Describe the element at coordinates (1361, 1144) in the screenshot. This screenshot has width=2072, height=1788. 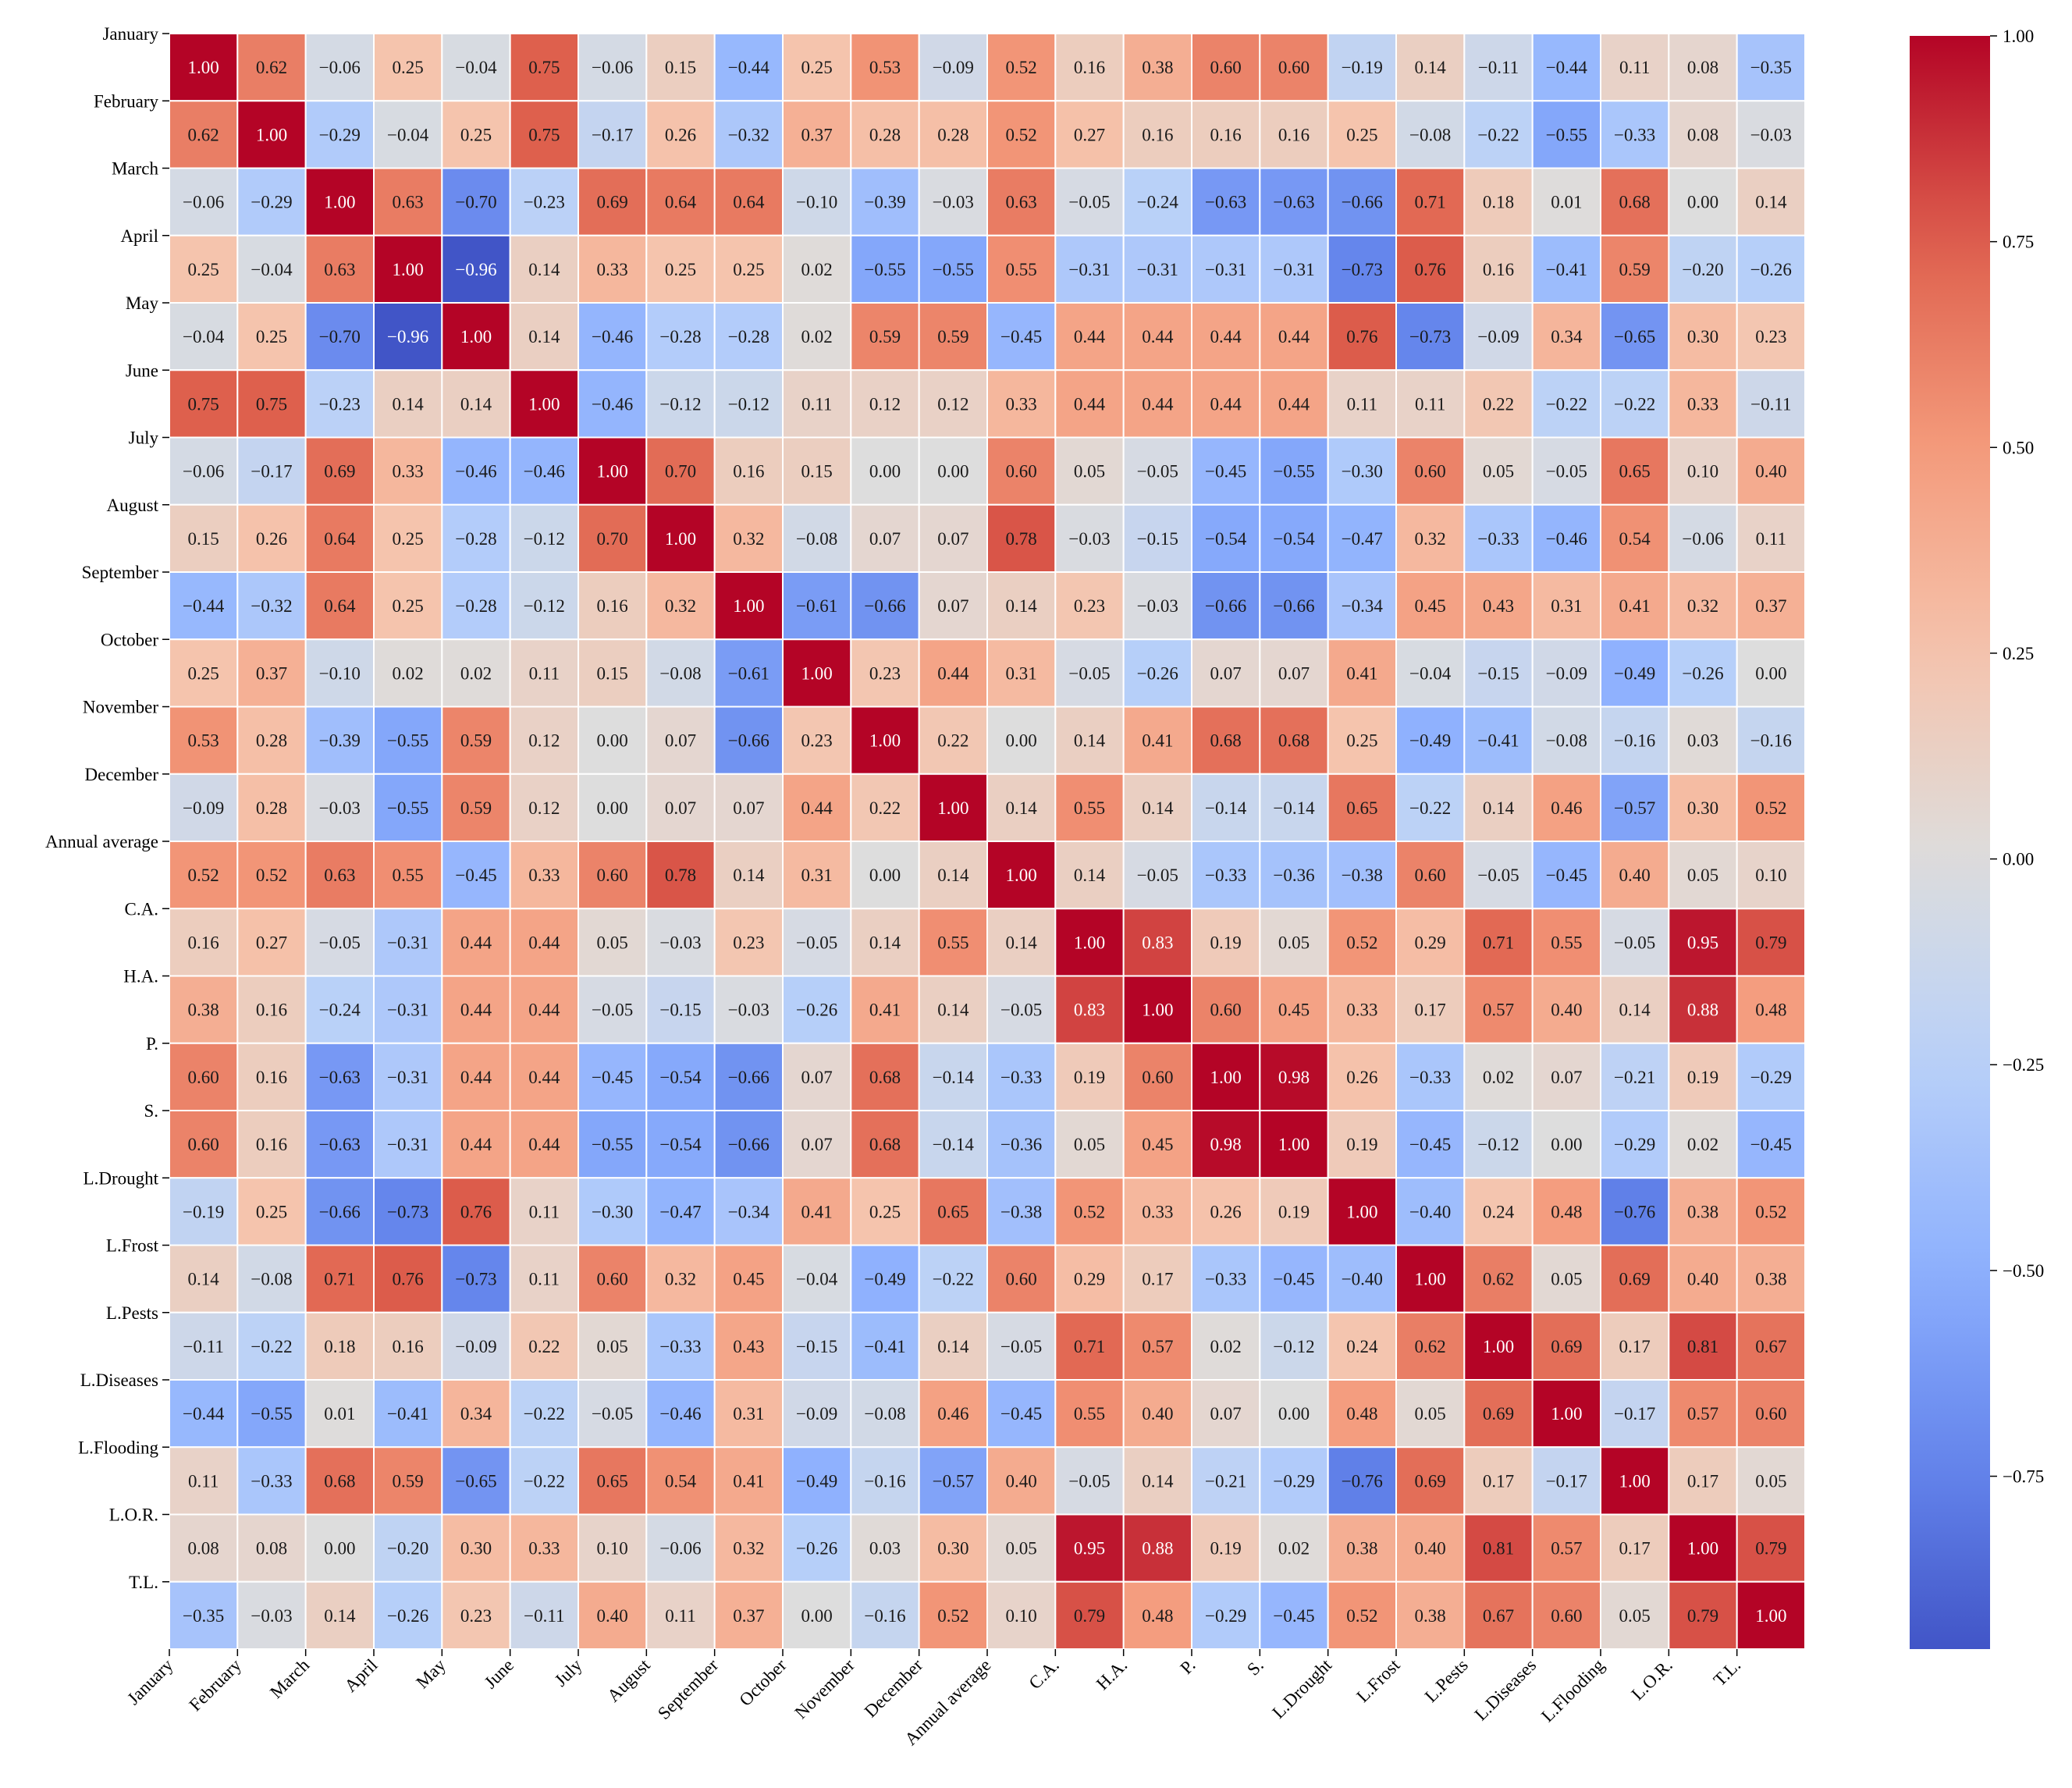
I see `cell-label-16-17: 0.19` at that location.